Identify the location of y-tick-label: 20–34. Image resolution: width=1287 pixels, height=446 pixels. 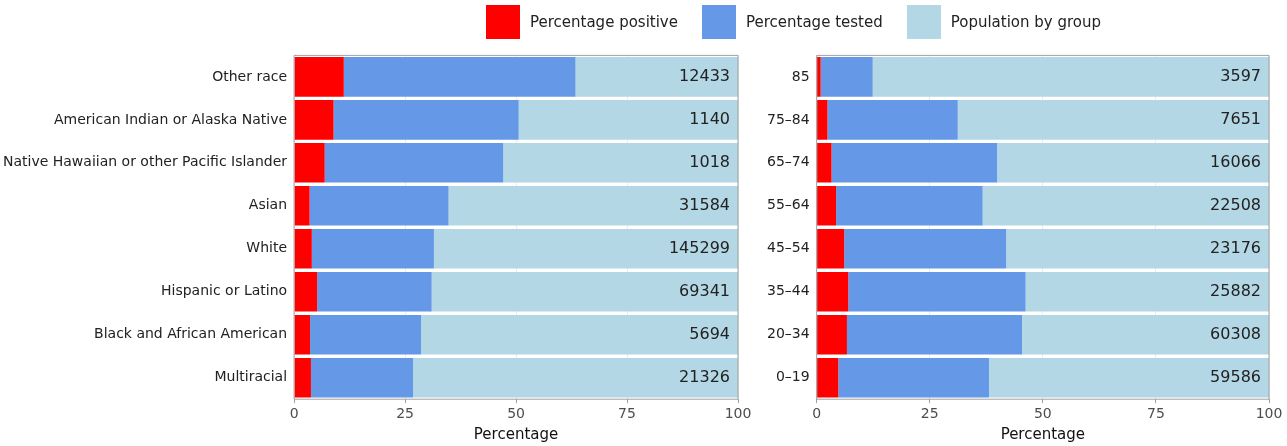
(788, 333).